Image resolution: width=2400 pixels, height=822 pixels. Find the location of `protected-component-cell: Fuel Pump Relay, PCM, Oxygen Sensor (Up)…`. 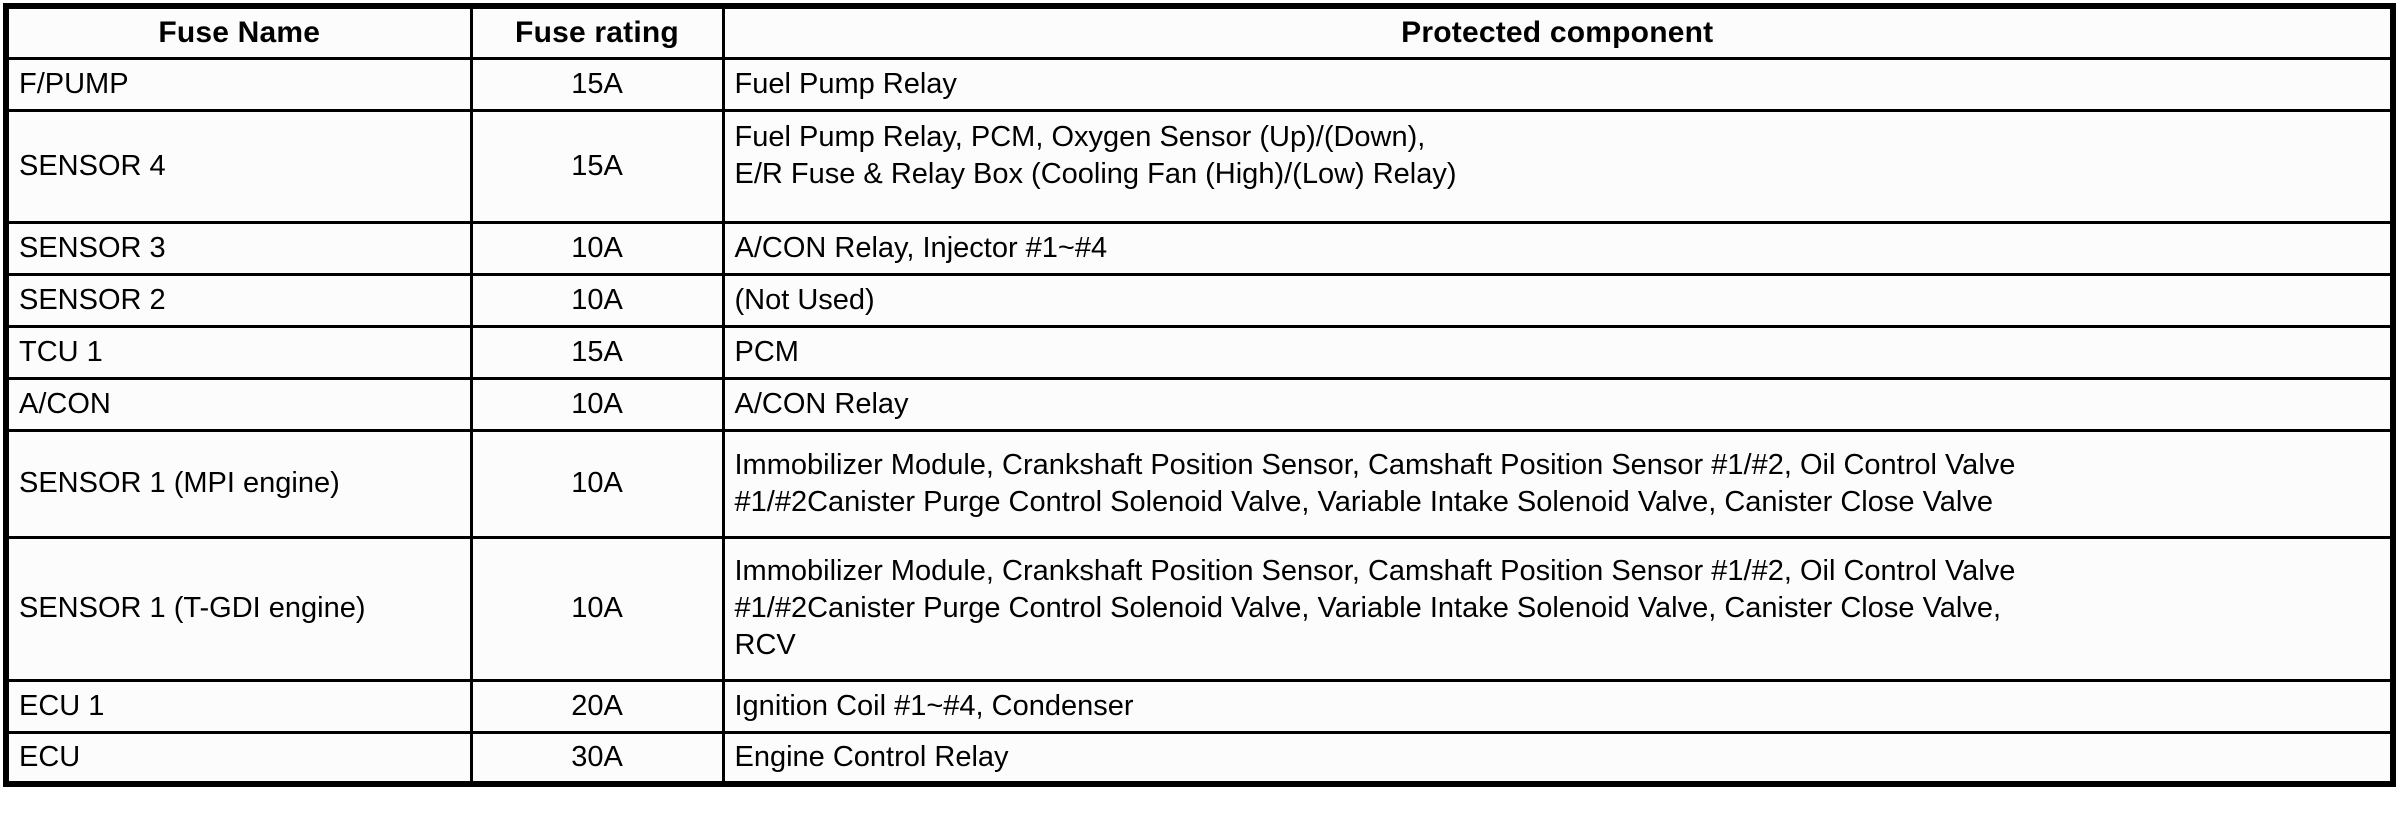

protected-component-cell: Fuel Pump Relay, PCM, Oxygen Sensor (Up)… is located at coordinates (1558, 166).